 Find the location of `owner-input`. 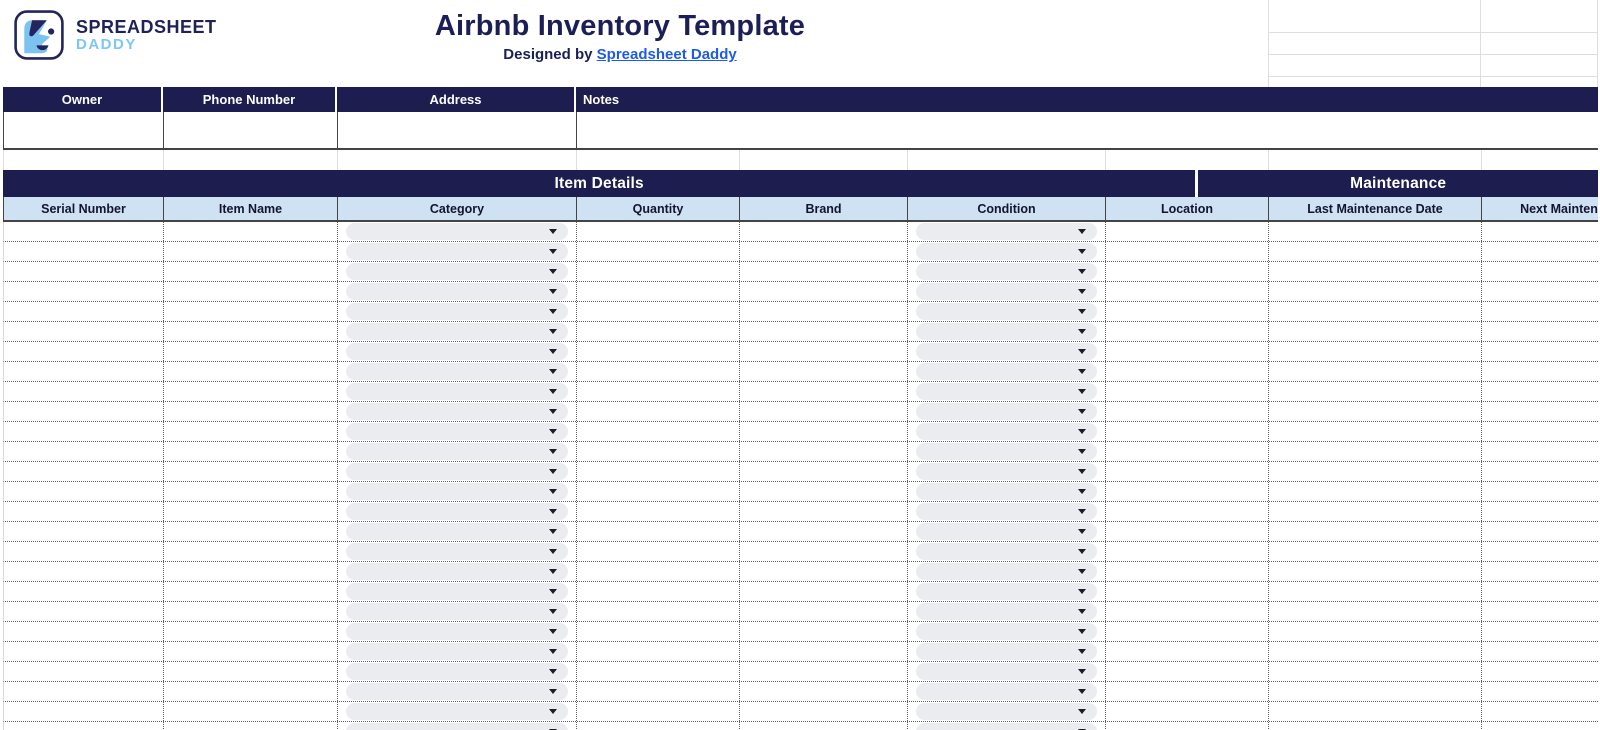

owner-input is located at coordinates (84, 130).